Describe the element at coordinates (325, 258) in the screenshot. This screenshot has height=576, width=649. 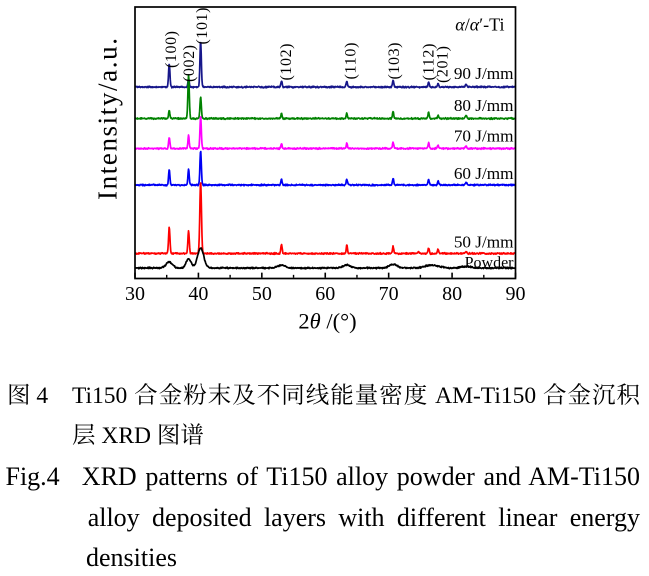
I see `xrd-curve-powder` at that location.